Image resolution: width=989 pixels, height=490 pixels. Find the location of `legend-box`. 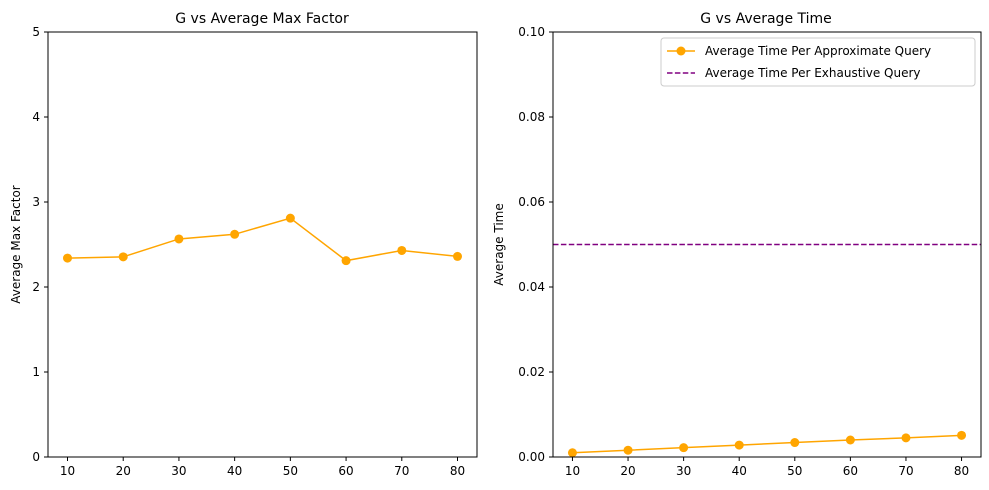

legend-box is located at coordinates (818, 62).